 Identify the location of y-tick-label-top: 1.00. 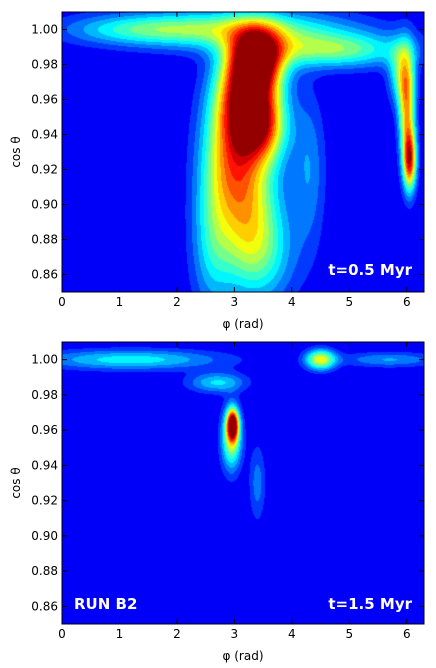
(44, 30).